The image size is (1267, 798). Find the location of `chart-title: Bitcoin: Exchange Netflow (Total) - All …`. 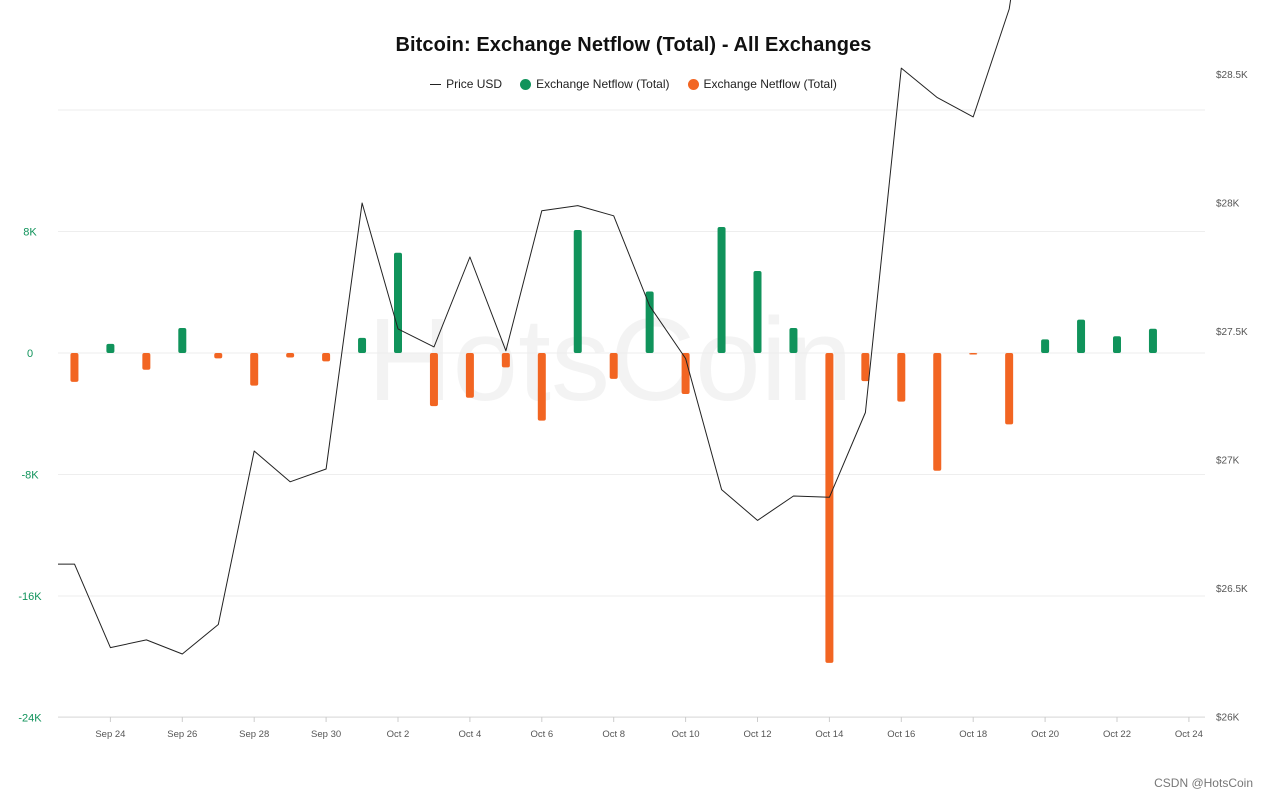

chart-title: Bitcoin: Exchange Netflow (Total) - All … is located at coordinates (633, 45).